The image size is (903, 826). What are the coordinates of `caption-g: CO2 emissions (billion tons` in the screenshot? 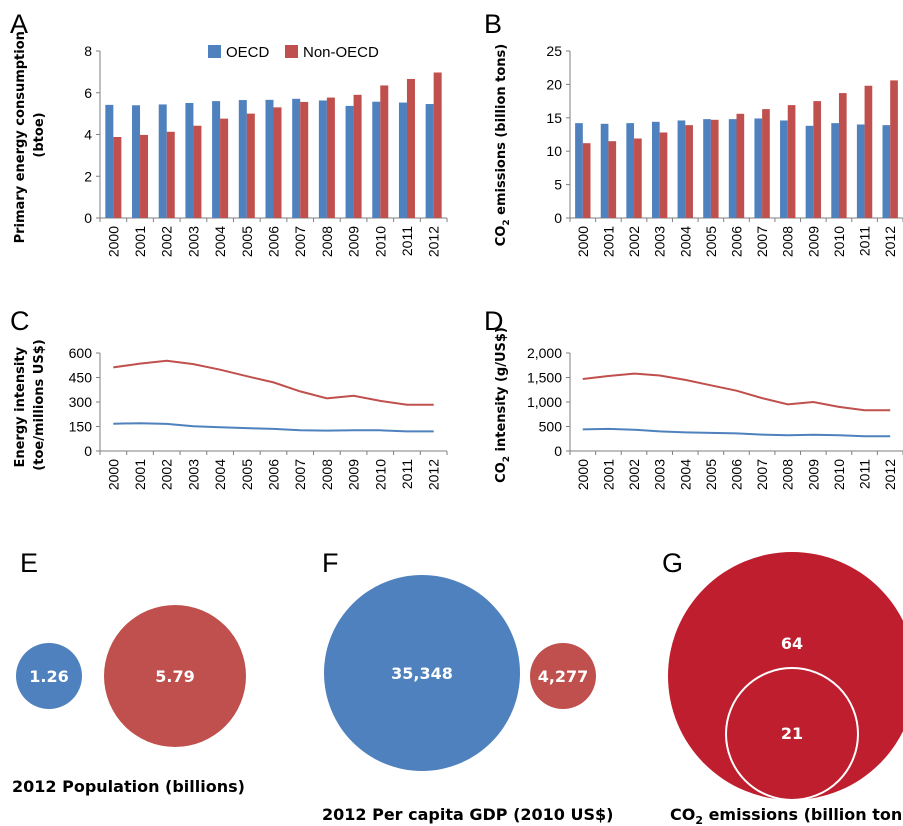 It's located at (786, 815).